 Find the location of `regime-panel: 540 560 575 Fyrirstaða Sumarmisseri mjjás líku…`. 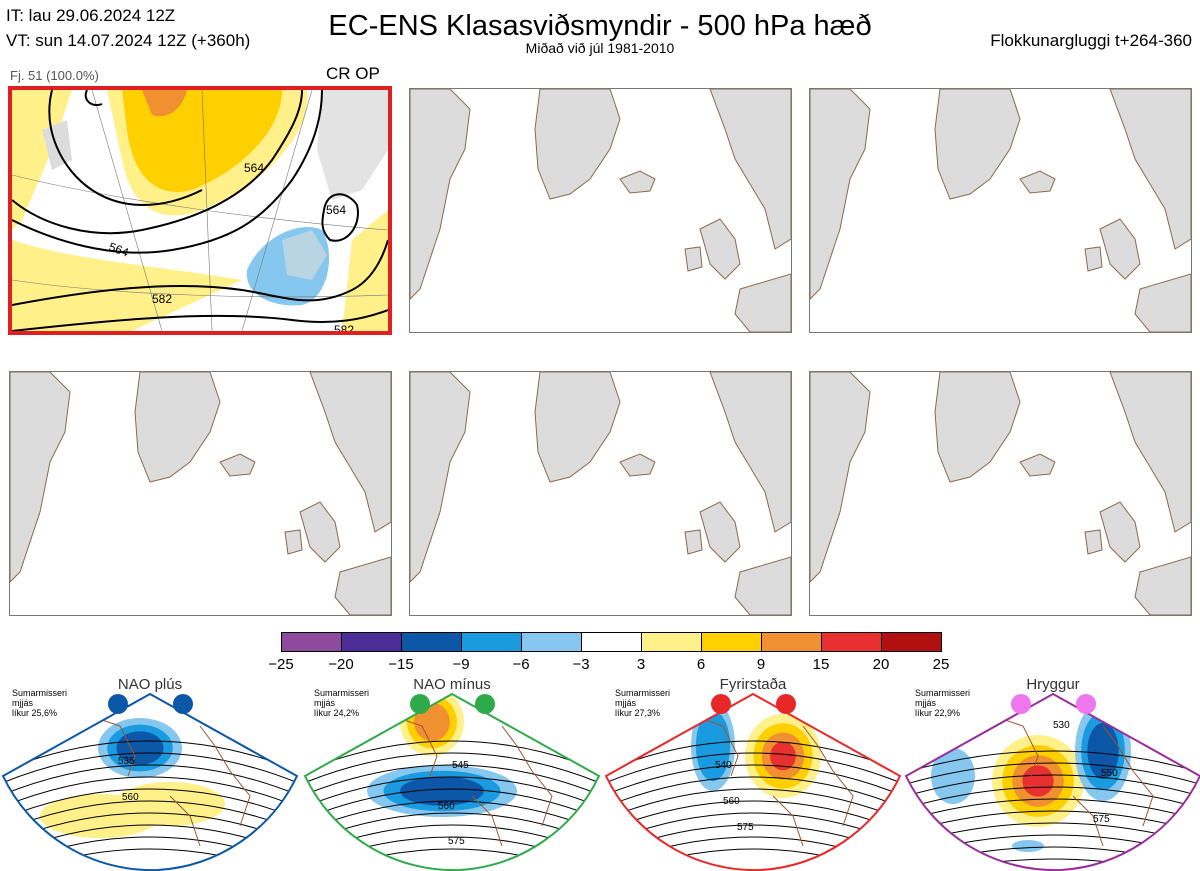

regime-panel: 540 560 575 Fyrirstaða Sumarmisseri mjjás líku… is located at coordinates (753, 773).